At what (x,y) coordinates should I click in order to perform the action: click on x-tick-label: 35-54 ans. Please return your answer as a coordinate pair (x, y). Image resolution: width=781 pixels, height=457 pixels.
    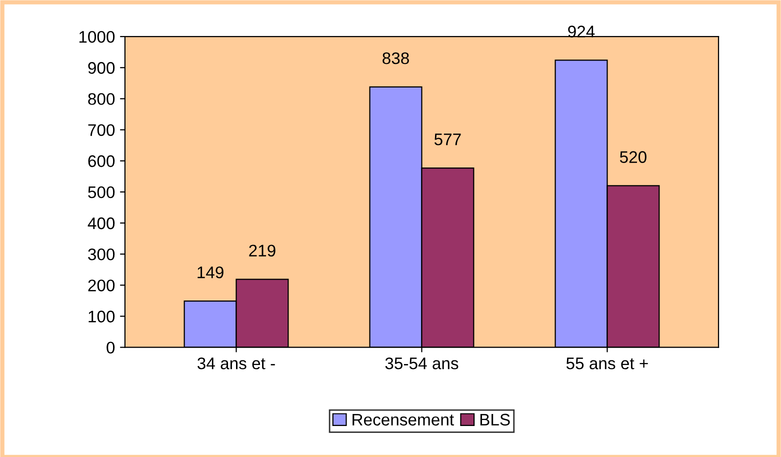
    Looking at the image, I should click on (421, 363).